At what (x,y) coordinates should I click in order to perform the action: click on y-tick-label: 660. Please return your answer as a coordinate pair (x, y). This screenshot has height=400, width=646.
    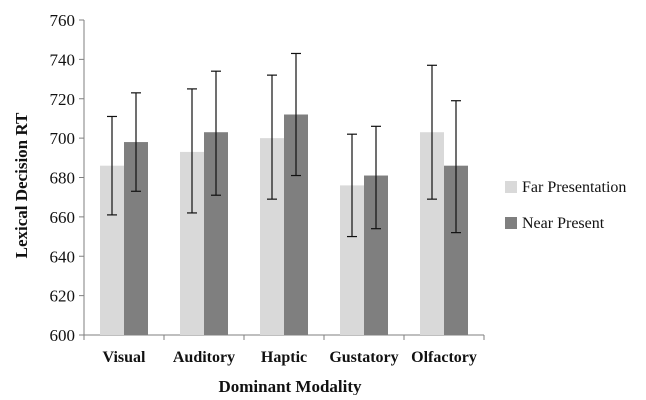
    Looking at the image, I should click on (63, 217).